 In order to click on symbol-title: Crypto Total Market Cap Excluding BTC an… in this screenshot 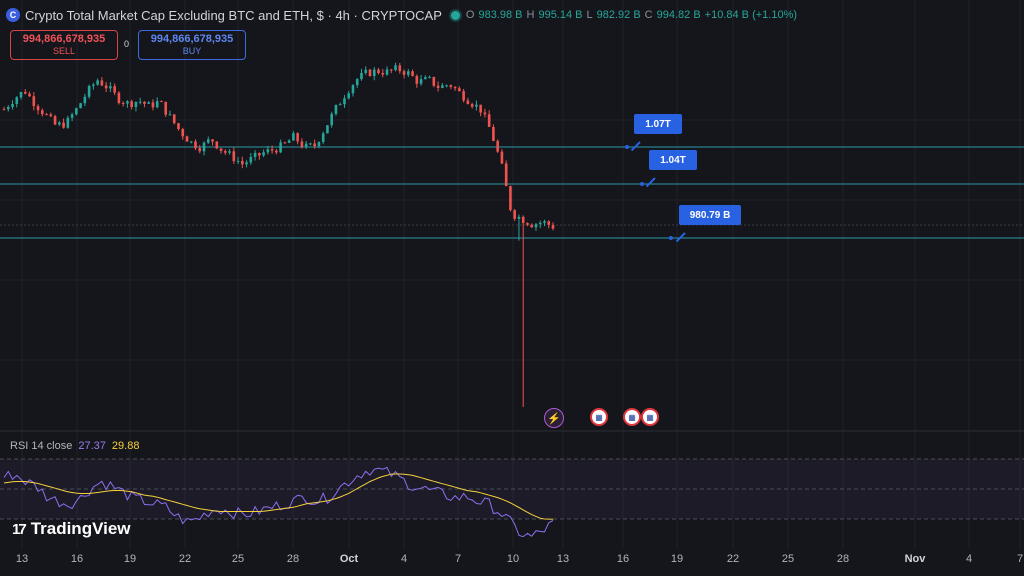, I will do `click(233, 15)`.